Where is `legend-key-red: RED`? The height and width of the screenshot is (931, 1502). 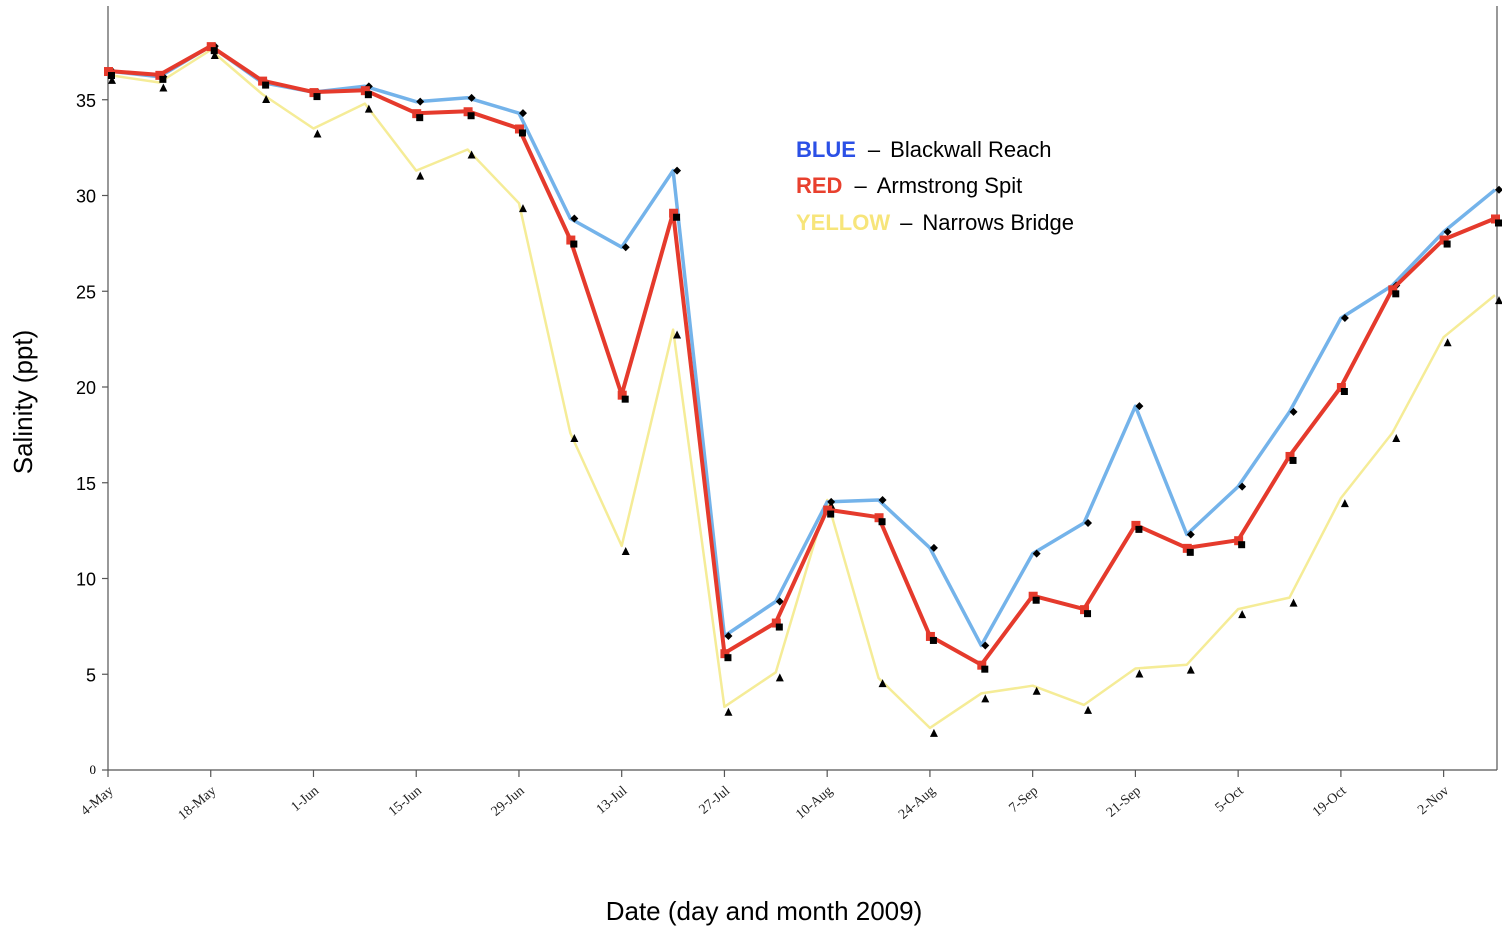 legend-key-red: RED is located at coordinates (819, 185).